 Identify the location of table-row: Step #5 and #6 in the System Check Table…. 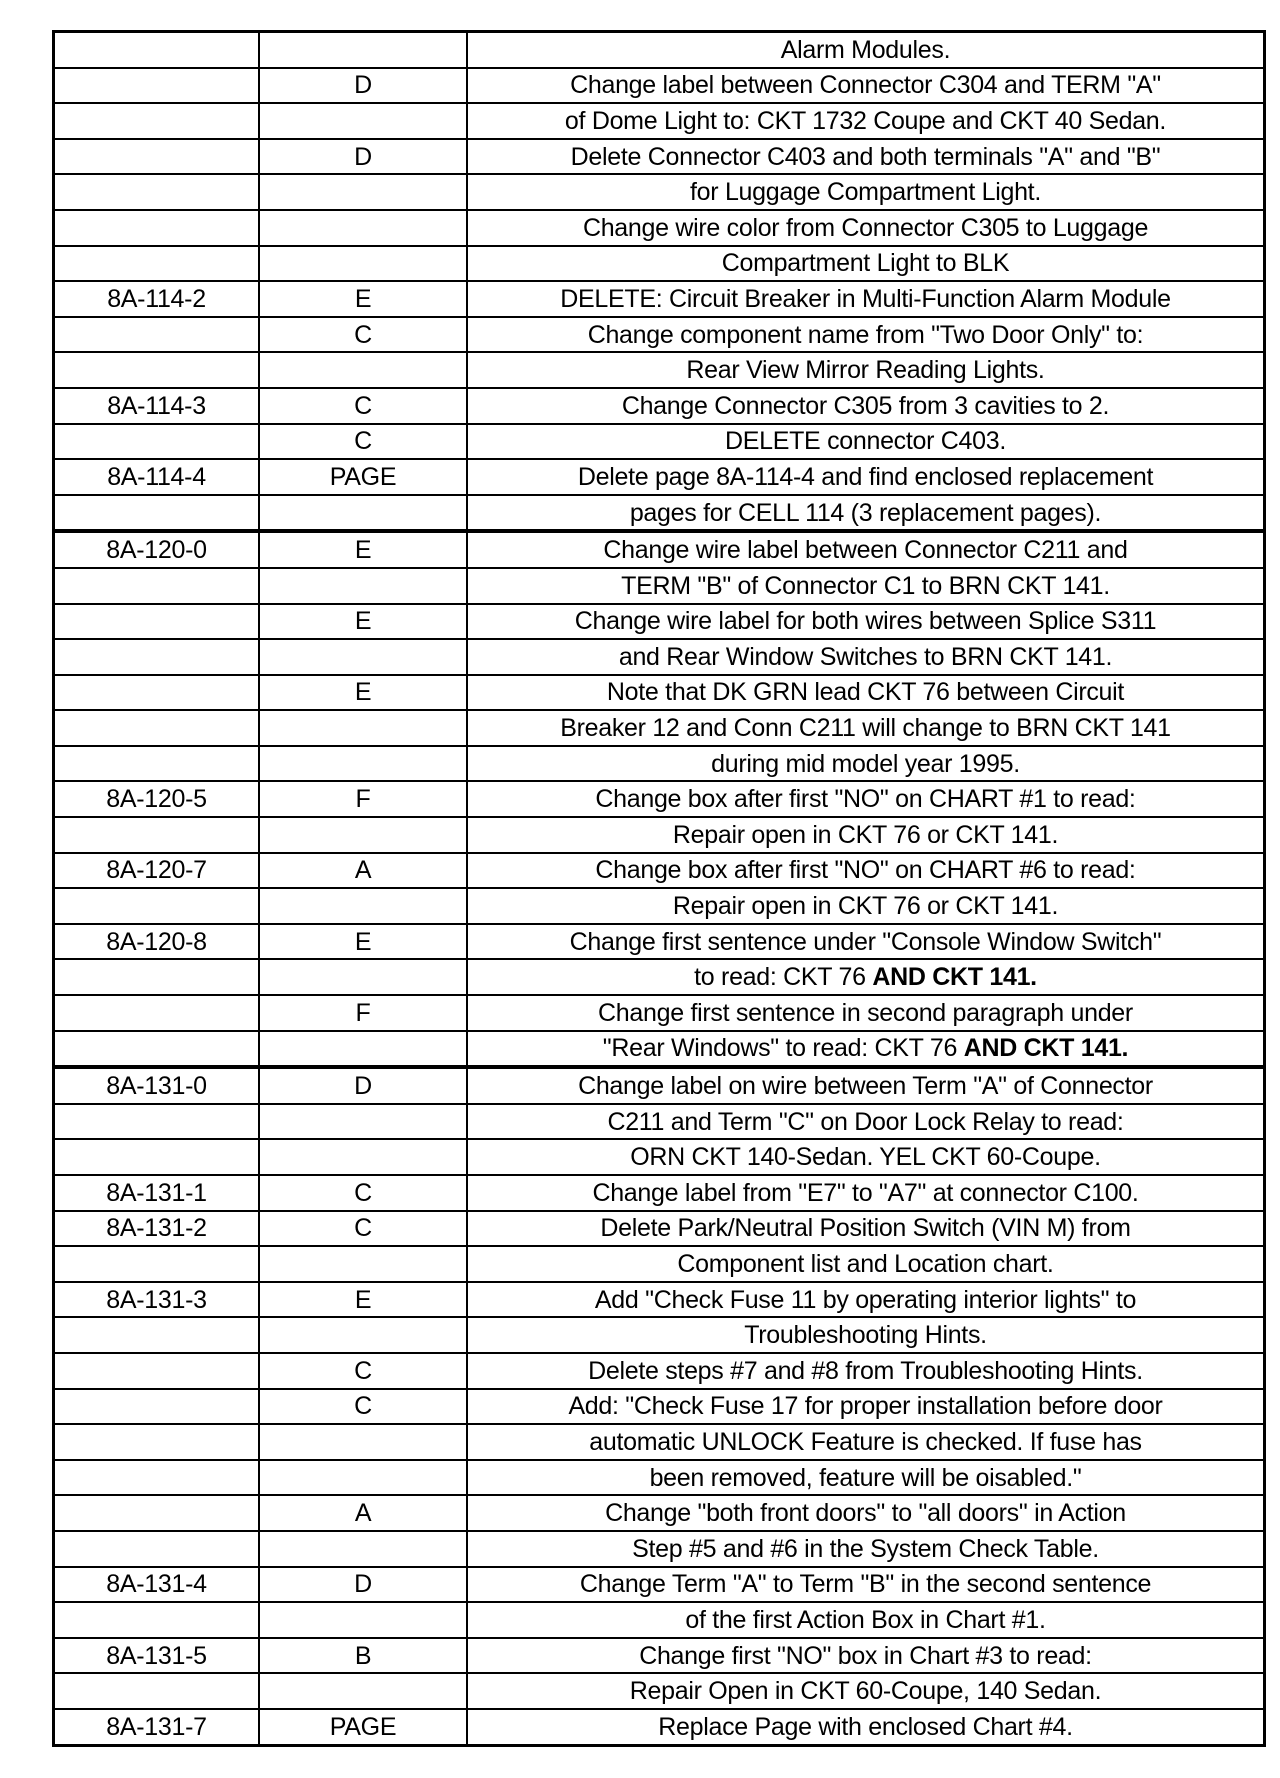
(659, 1549).